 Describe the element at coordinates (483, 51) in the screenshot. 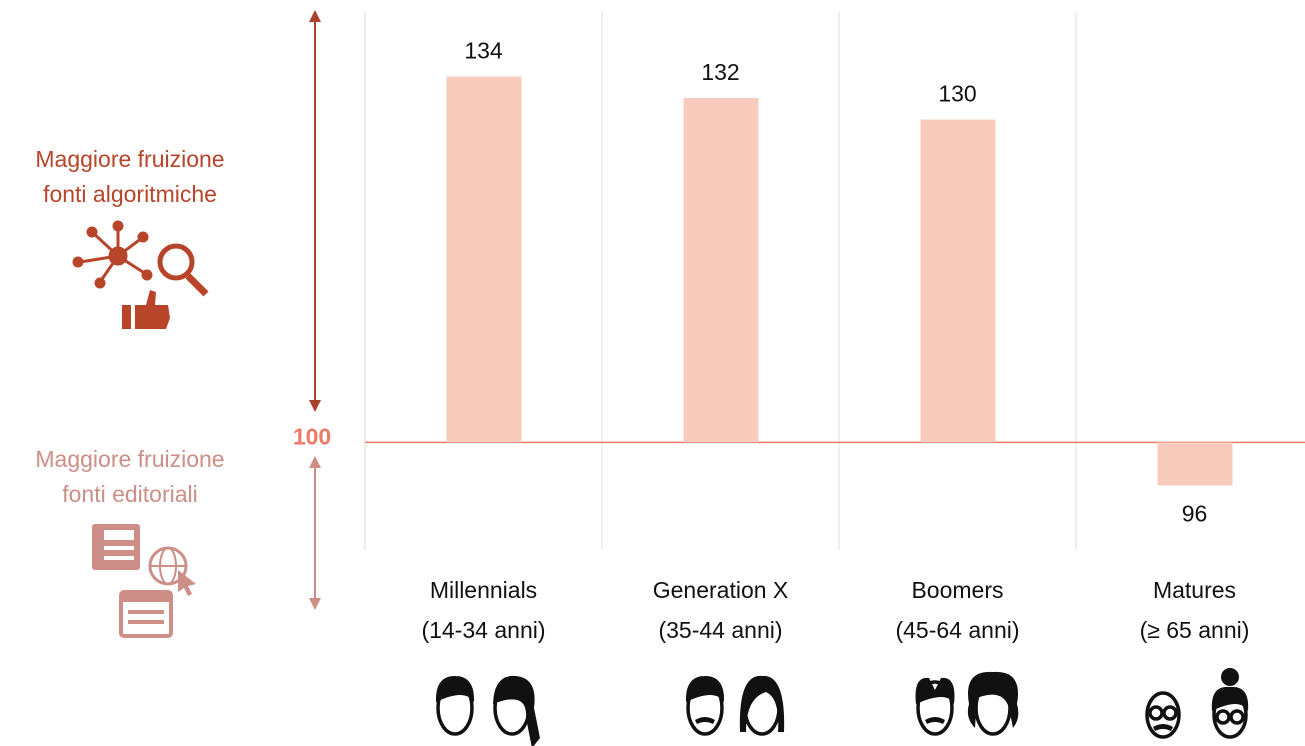

I see `value-label: 134` at that location.